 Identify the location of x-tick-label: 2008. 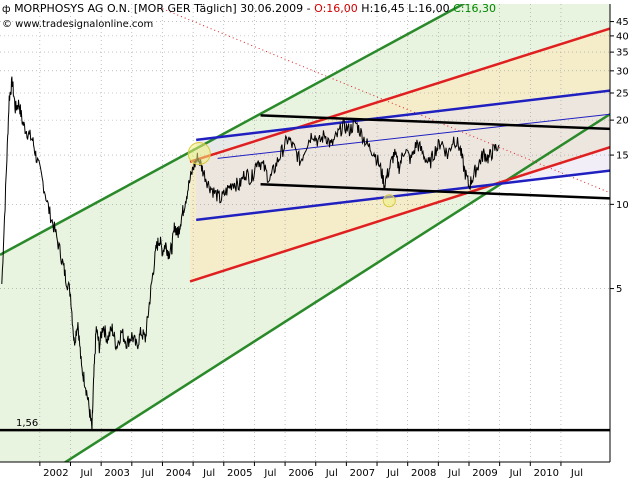
(423, 473).